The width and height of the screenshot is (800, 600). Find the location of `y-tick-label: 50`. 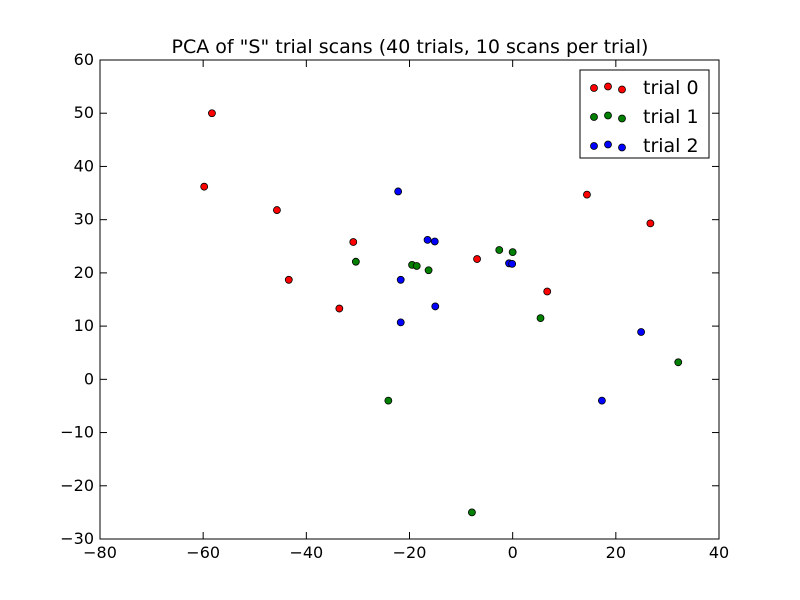

y-tick-label: 50 is located at coordinates (84, 112).